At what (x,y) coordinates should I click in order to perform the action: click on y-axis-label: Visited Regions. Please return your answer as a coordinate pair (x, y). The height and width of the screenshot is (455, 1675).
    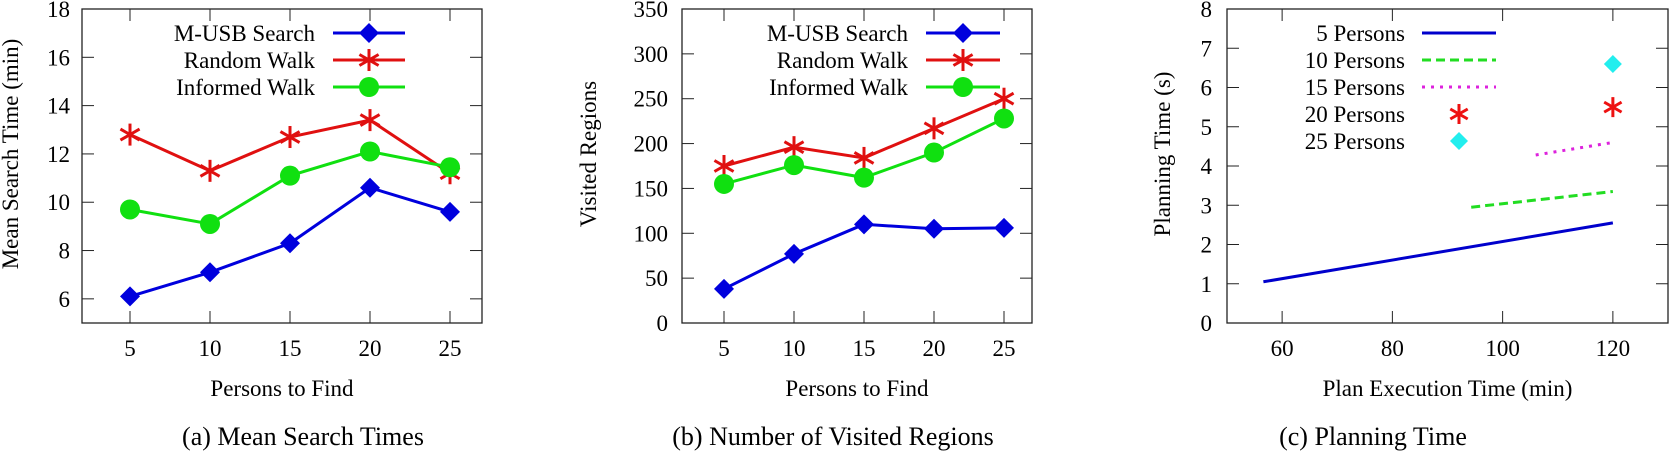
    Looking at the image, I should click on (588, 154).